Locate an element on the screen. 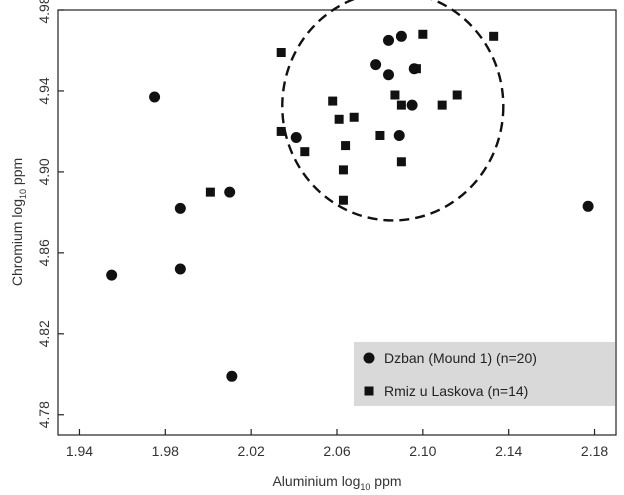 This screenshot has width=624, height=495. x-axis-ticks: 1.94 1.98 2.02 2.06 2.10 2.14 2.18 is located at coordinates (337, 444).